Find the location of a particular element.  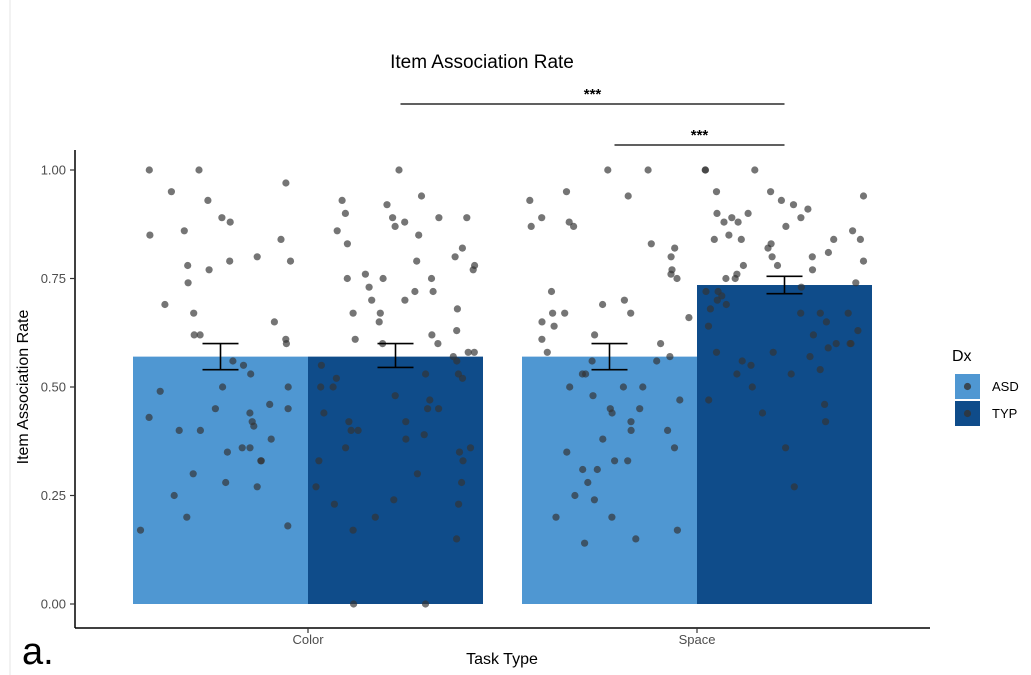

panel-label: a. is located at coordinates (38, 652).